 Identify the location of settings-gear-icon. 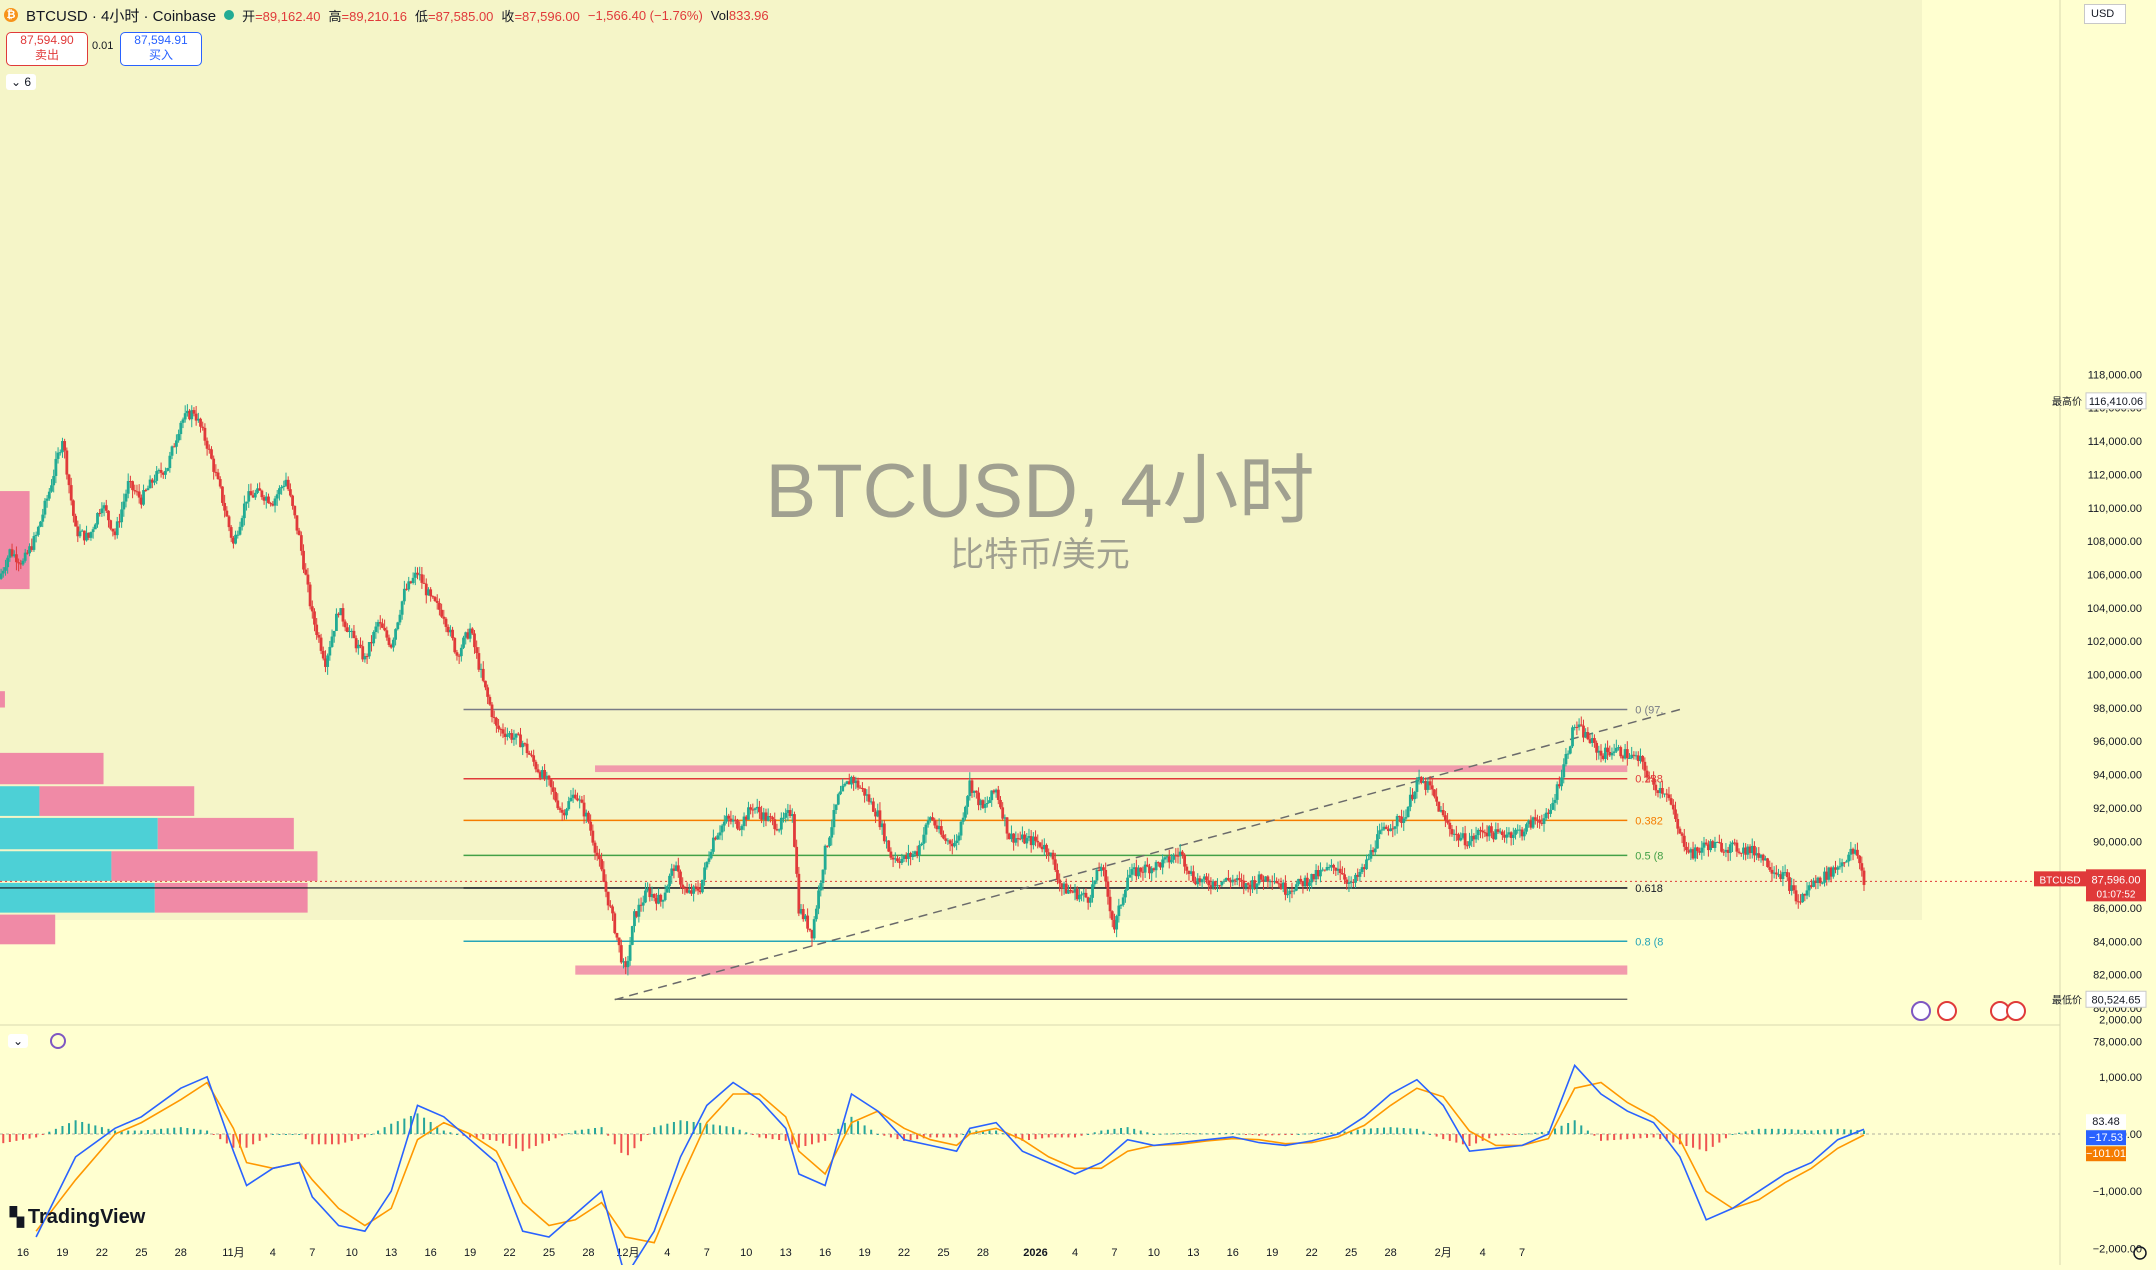
(2140, 1253).